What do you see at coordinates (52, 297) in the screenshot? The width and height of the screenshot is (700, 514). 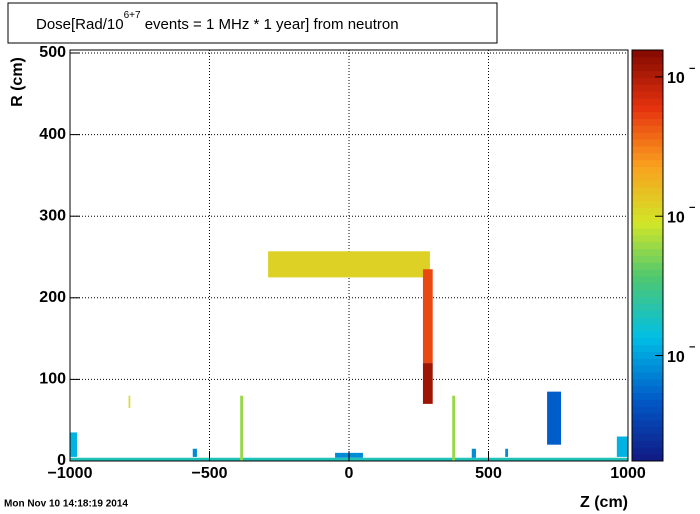 I see `y-tick-label: 200` at bounding box center [52, 297].